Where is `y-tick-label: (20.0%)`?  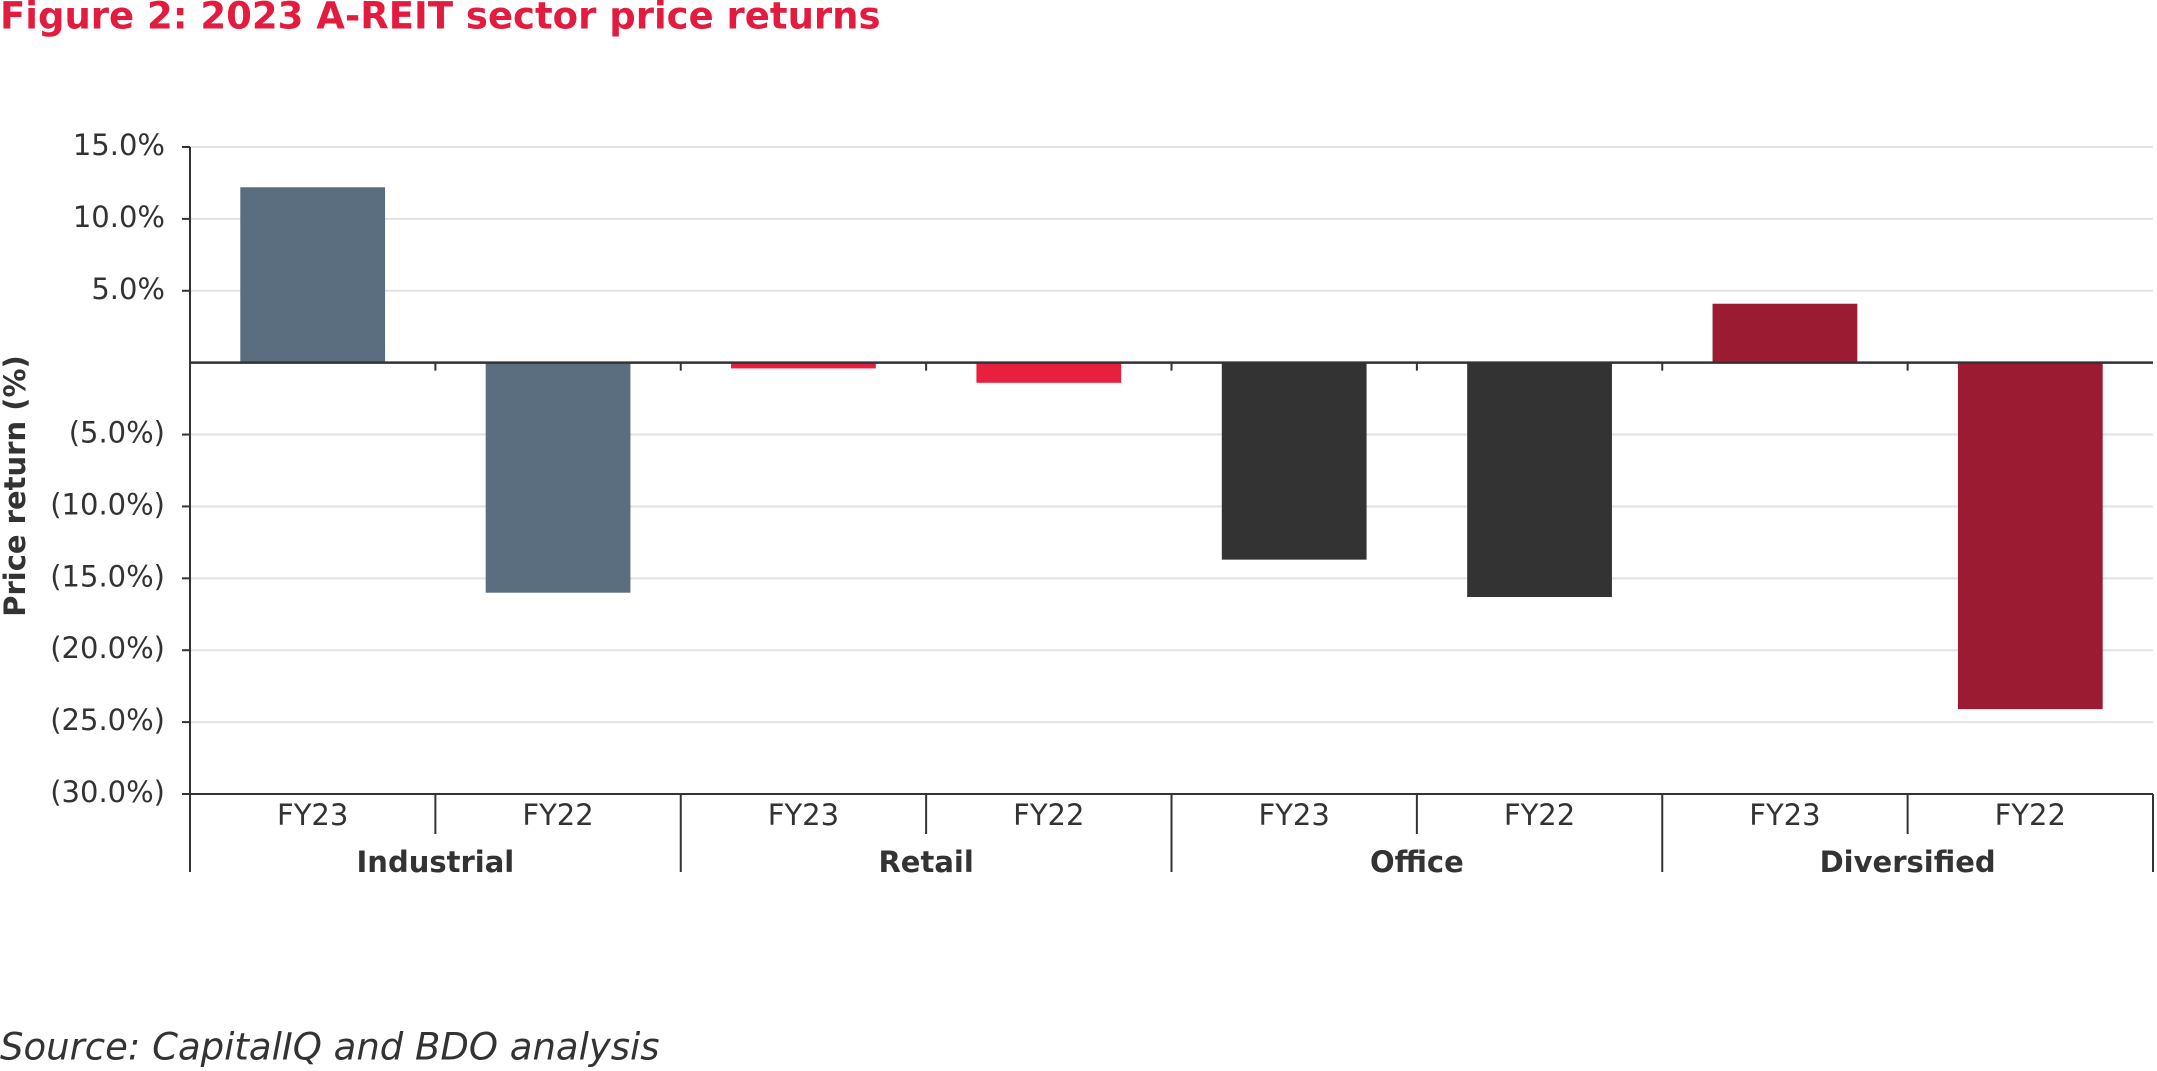 y-tick-label: (20.0%) is located at coordinates (107, 648).